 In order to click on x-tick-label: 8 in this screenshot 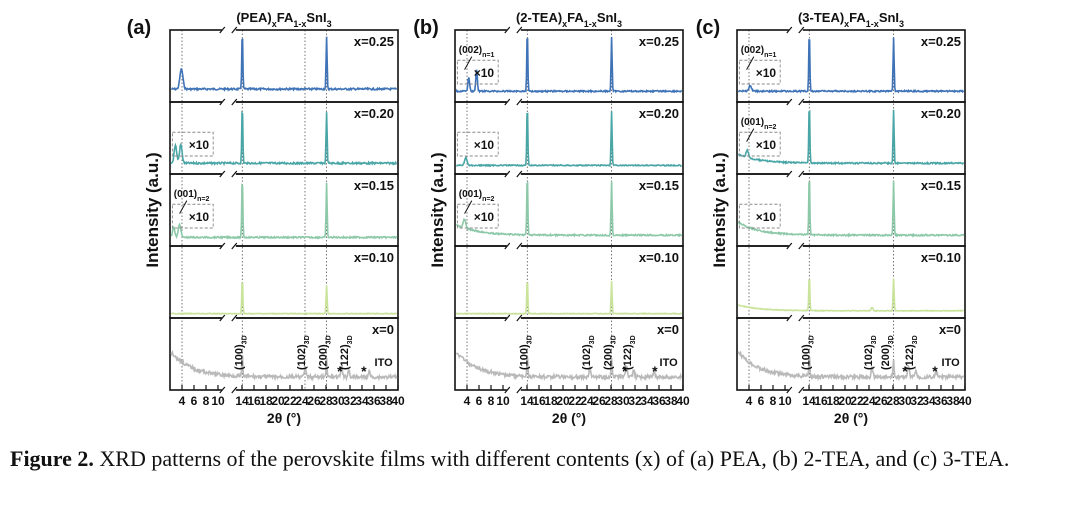, I will do `click(491, 401)`.